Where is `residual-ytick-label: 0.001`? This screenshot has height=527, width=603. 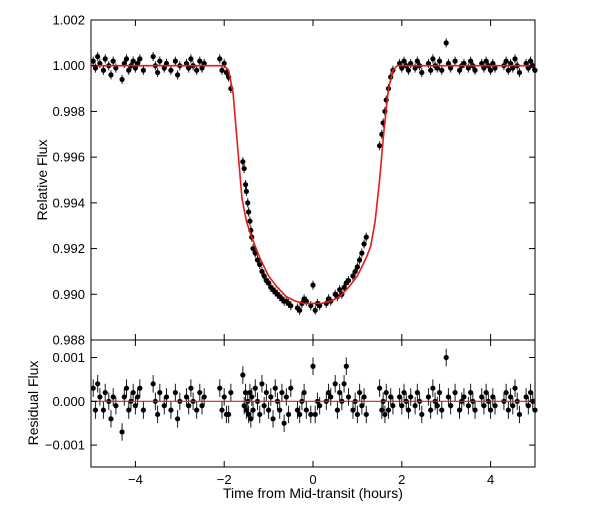 residual-ytick-label: 0.001 is located at coordinates (68, 357).